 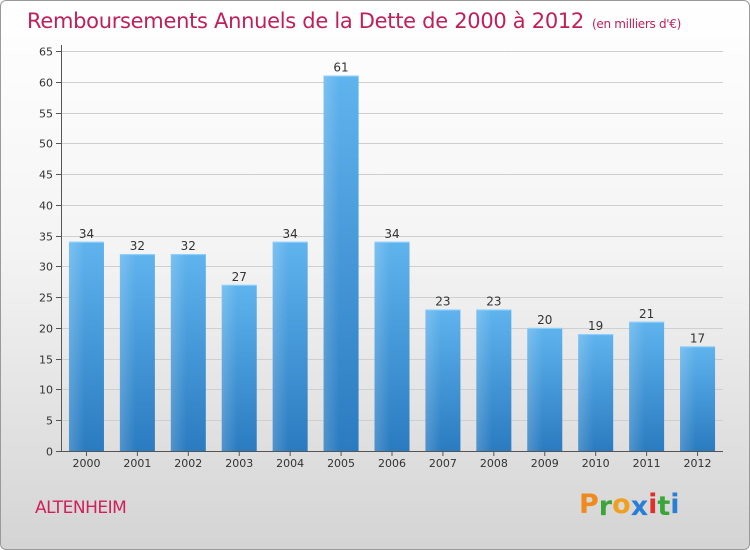 I want to click on y-tick-label: 10, so click(x=46, y=390).